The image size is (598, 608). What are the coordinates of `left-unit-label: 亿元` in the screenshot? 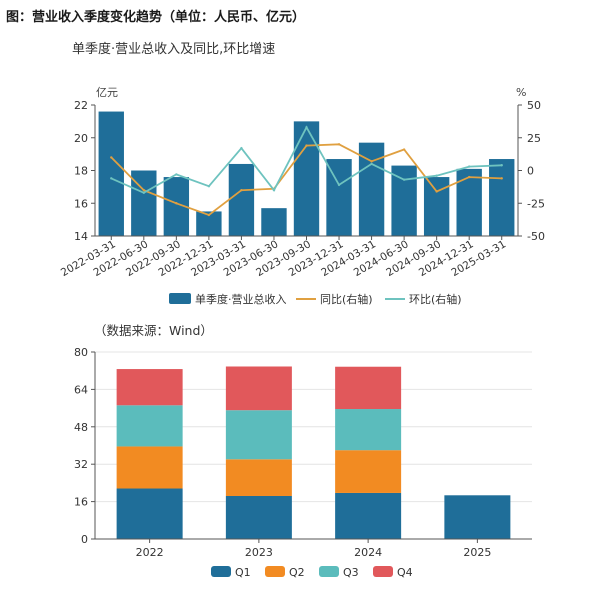 It's located at (107, 92).